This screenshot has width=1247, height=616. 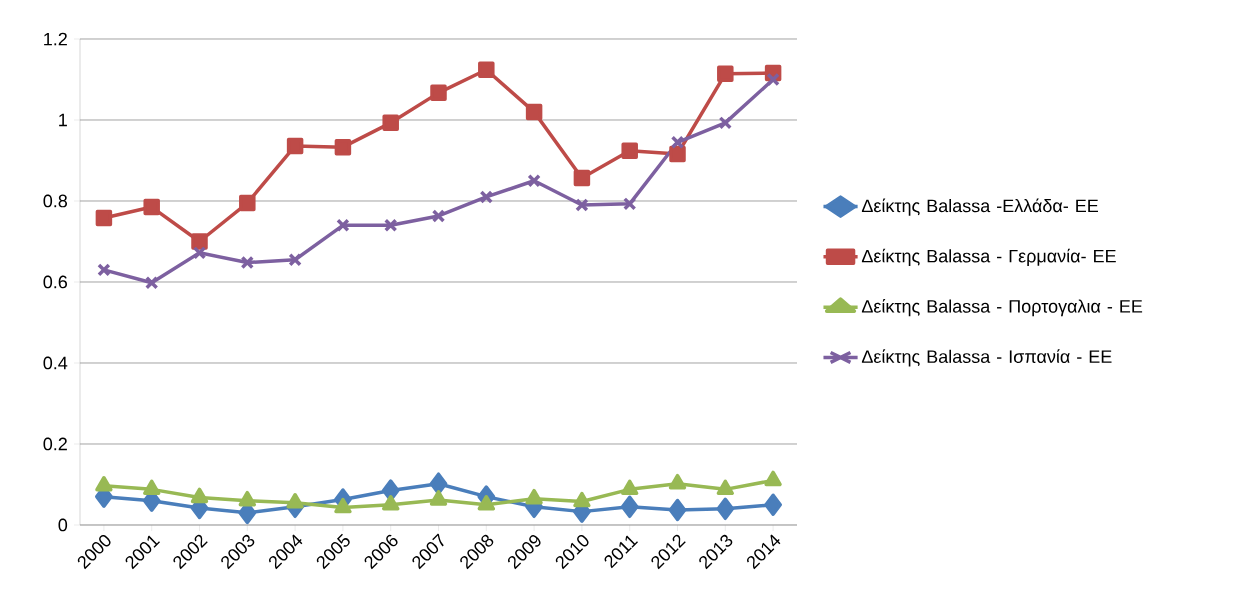 I want to click on y-tick-label: 0, so click(x=63, y=525).